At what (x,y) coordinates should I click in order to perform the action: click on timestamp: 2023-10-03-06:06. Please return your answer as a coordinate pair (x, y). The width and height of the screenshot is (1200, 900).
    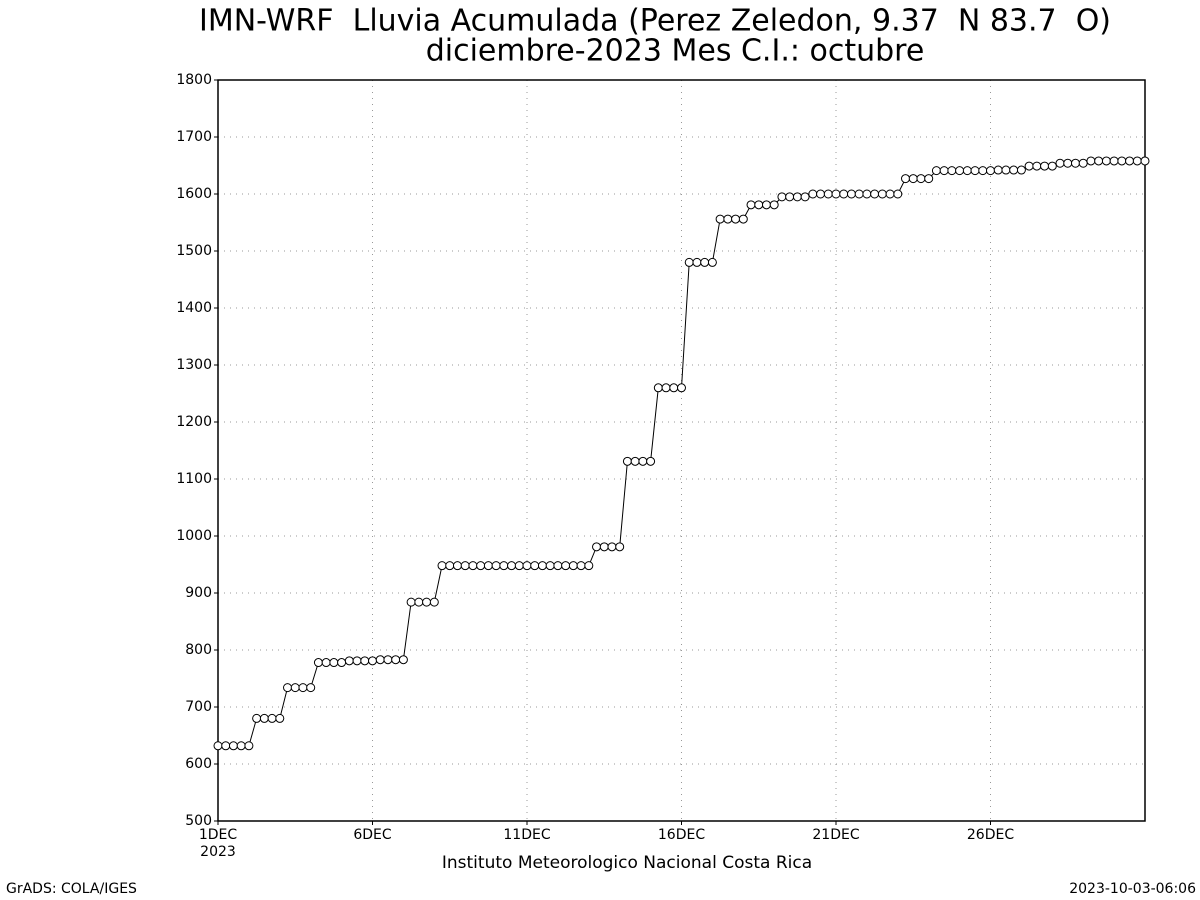
    Looking at the image, I should click on (1132, 889).